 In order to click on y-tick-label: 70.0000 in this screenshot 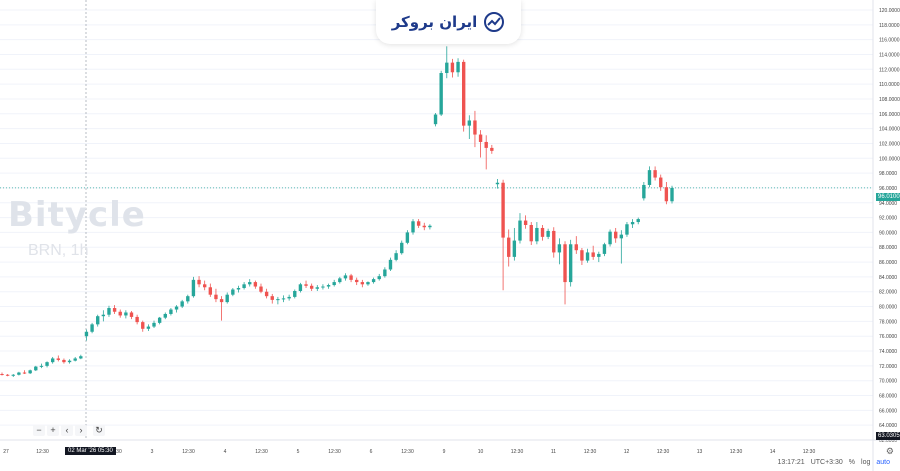, I will do `click(888, 382)`.